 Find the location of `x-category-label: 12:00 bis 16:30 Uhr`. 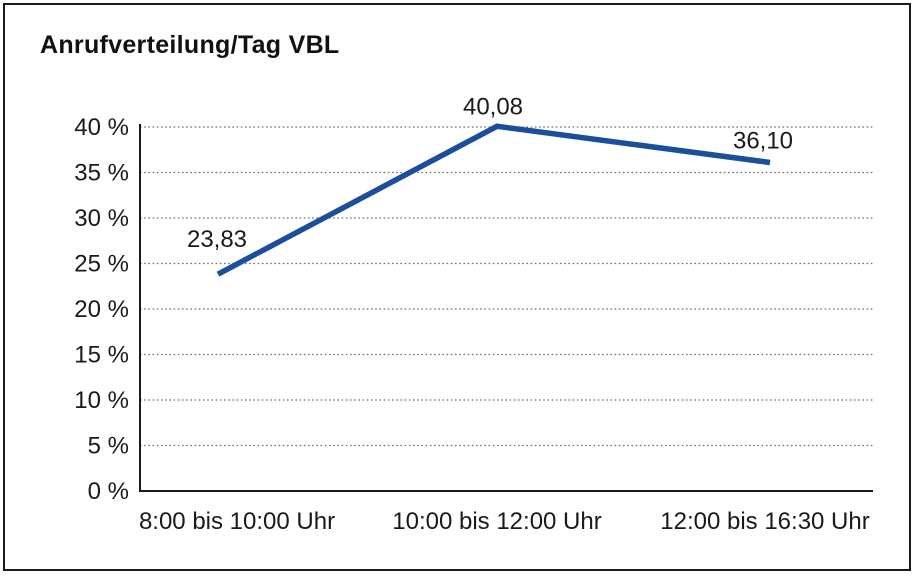

x-category-label: 12:00 bis 16:30 Uhr is located at coordinates (764, 521).